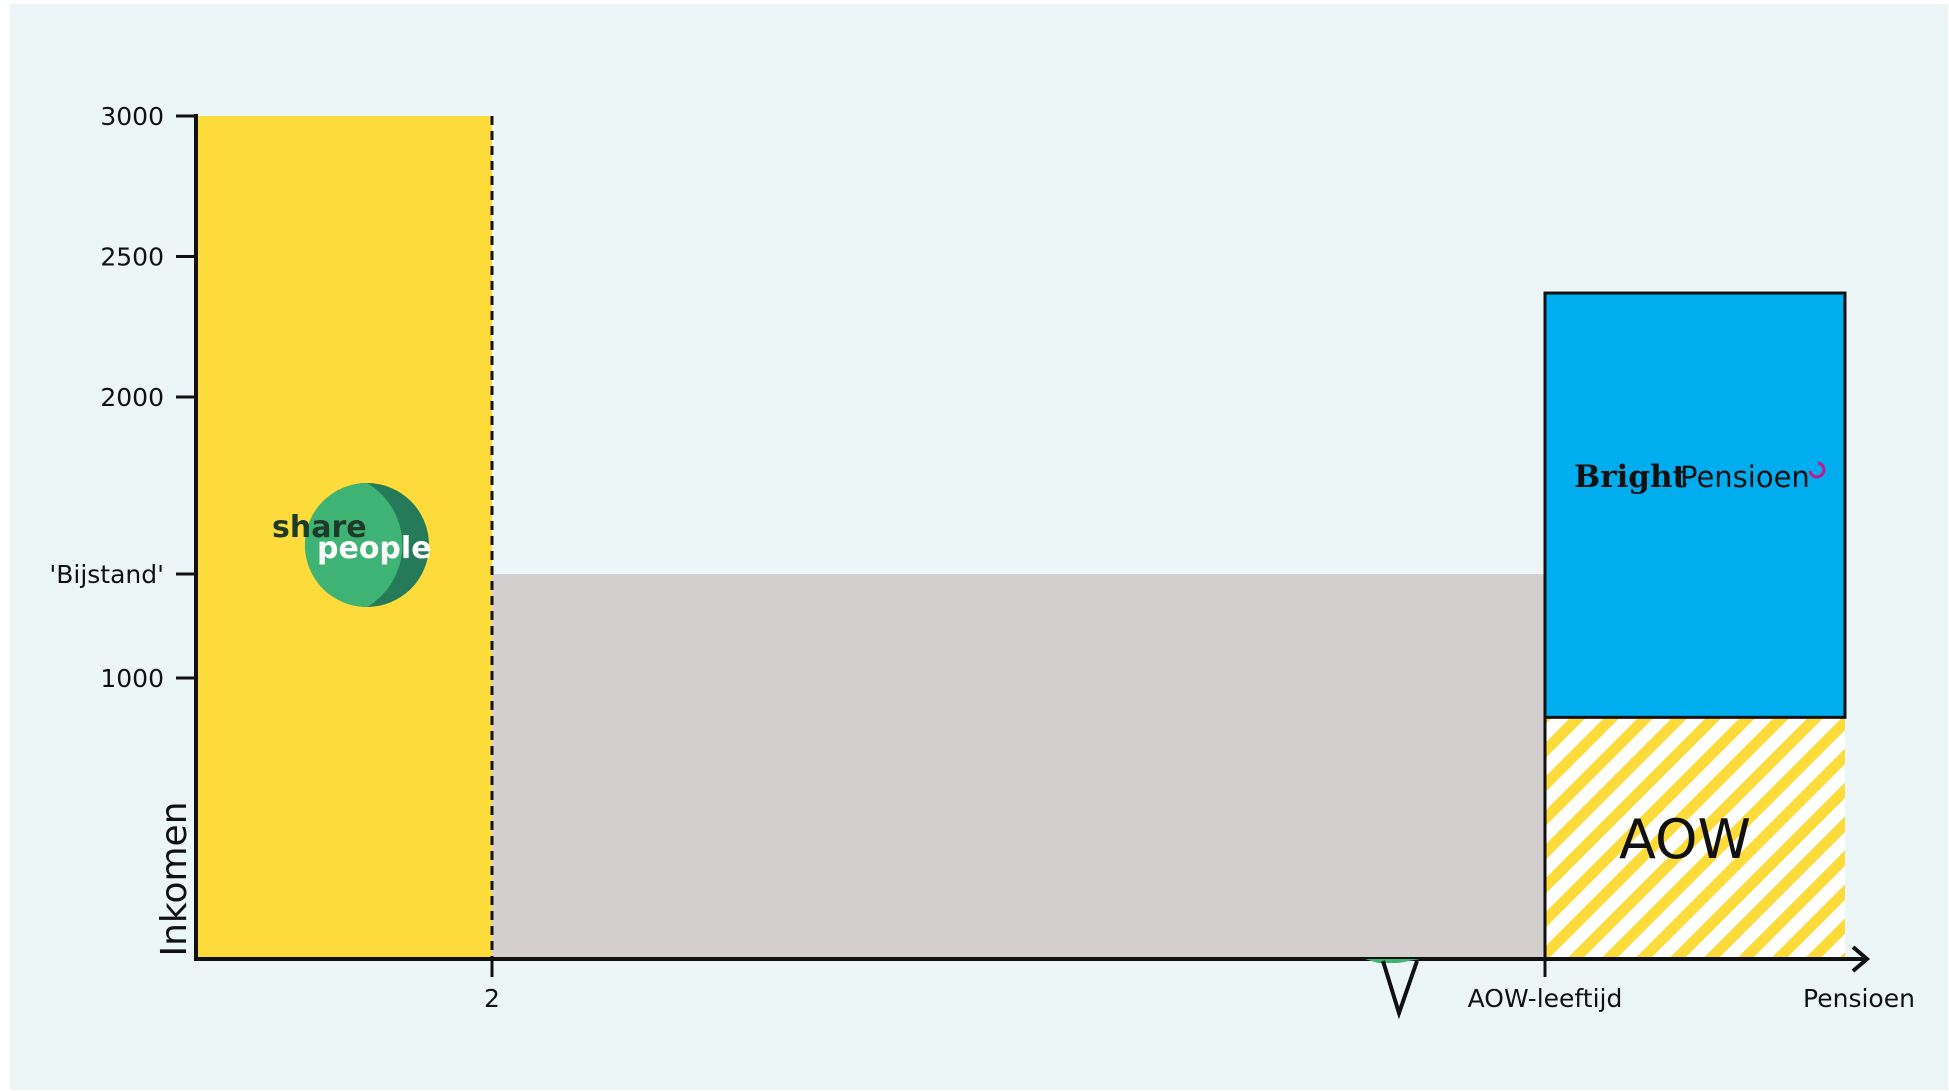  I want to click on x-tick-label-0: 2, so click(492, 998).